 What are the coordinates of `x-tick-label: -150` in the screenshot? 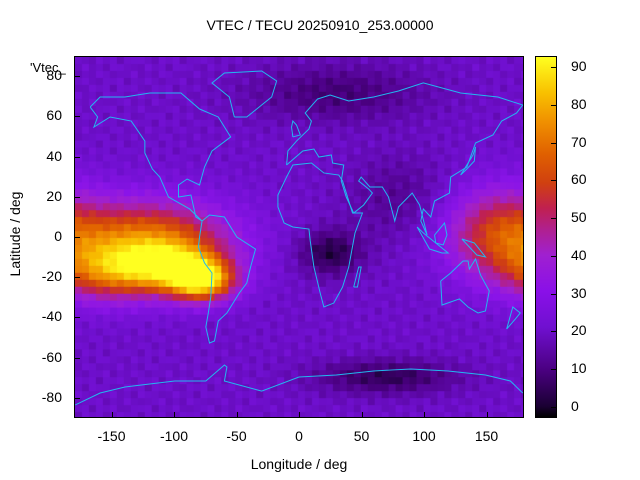 It's located at (111, 436).